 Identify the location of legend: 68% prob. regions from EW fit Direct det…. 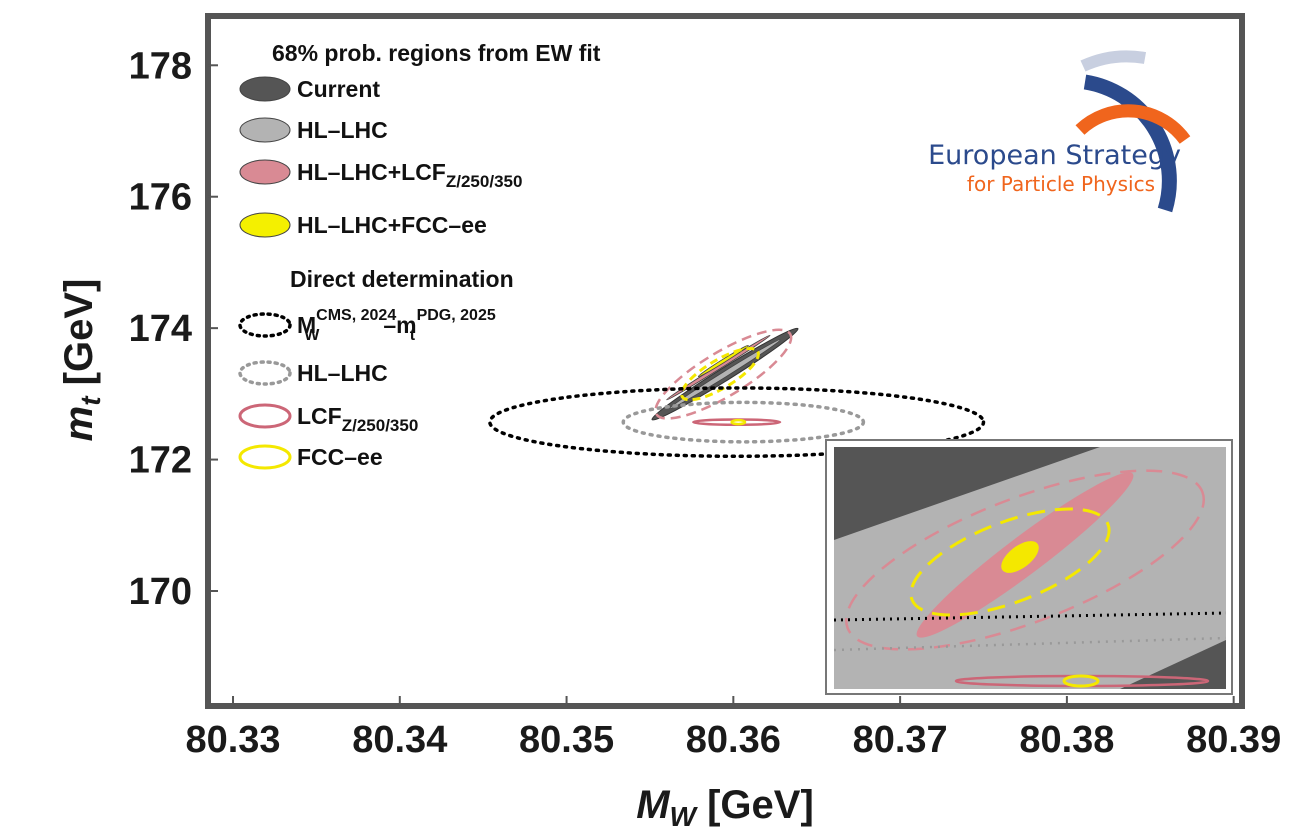
(419, 255).